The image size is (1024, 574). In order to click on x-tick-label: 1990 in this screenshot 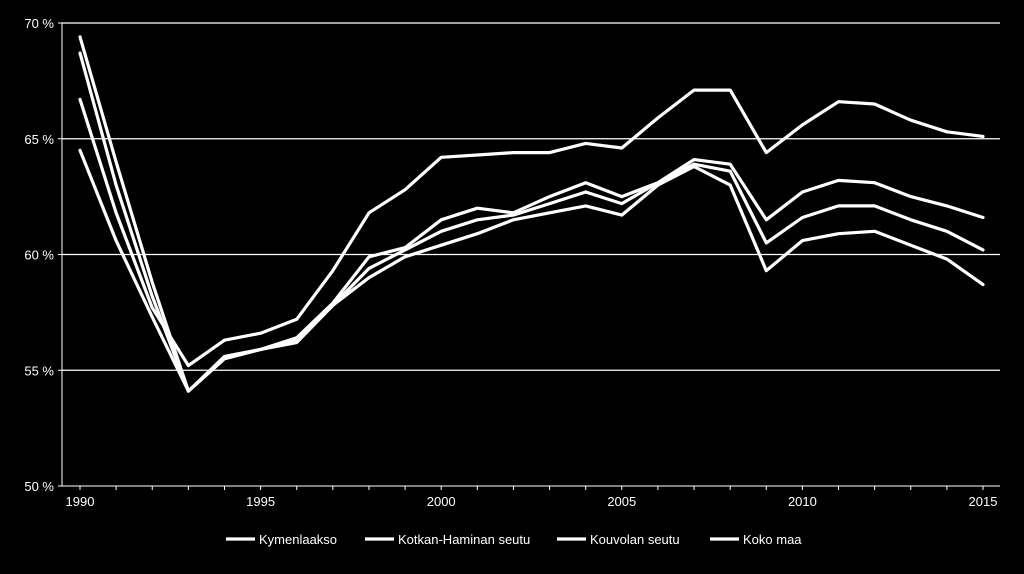, I will do `click(80, 501)`.